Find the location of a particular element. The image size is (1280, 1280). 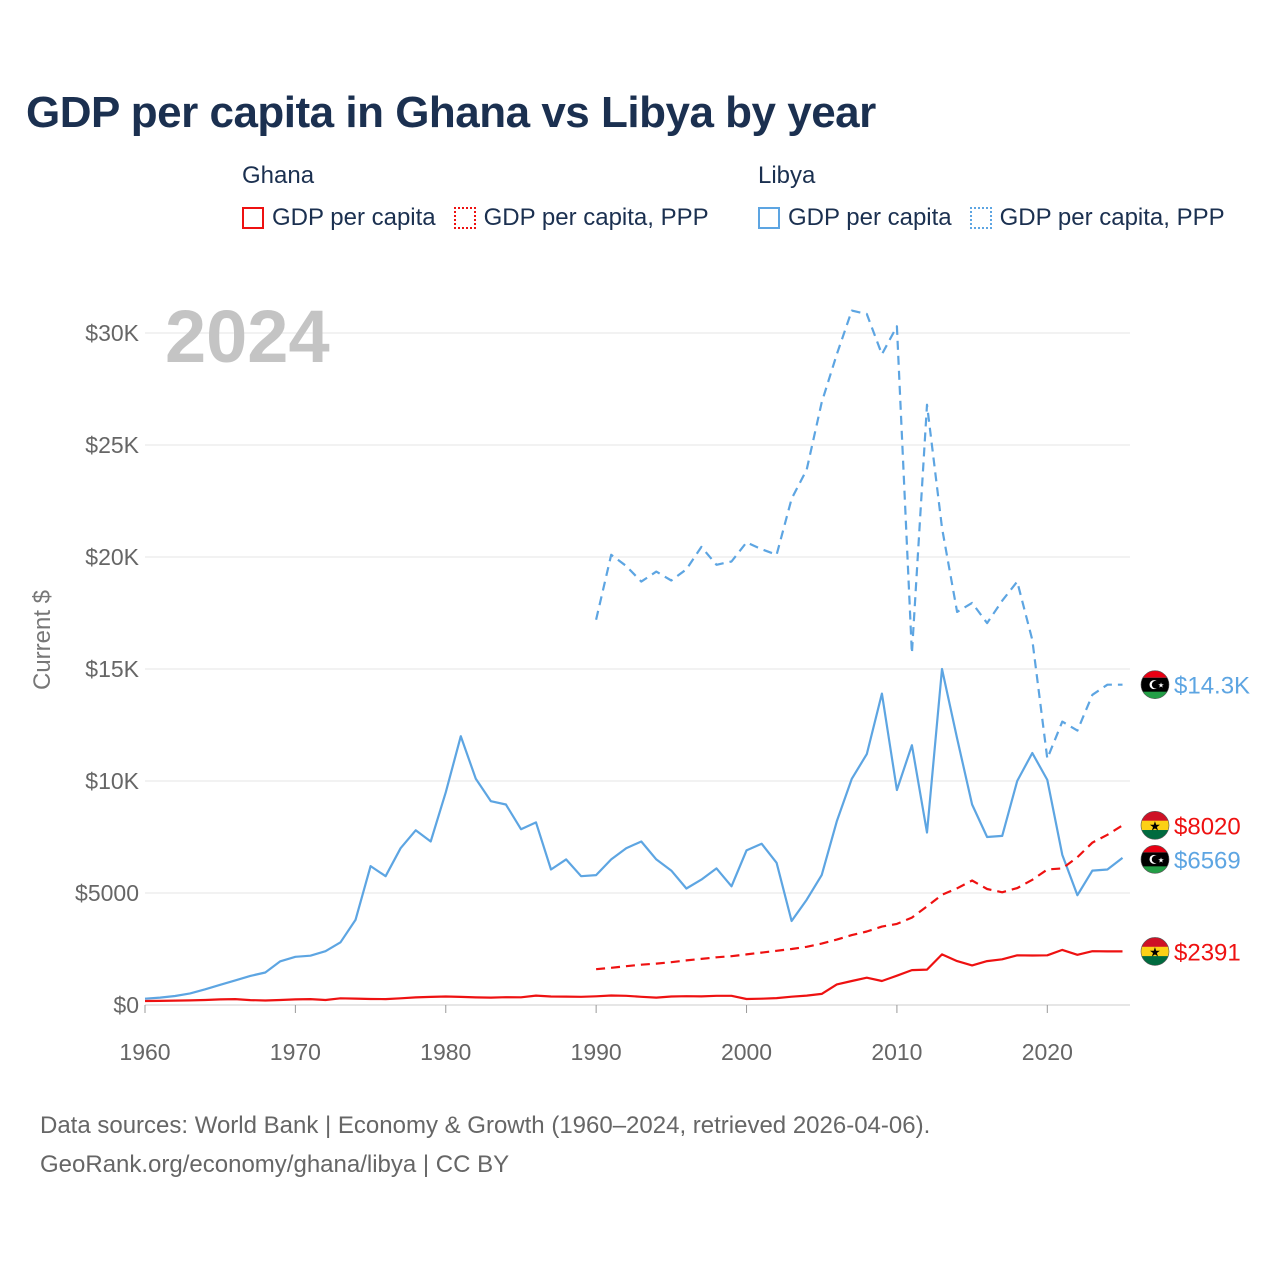

end-marker-libya: ★ $6569 is located at coordinates (1190, 859).